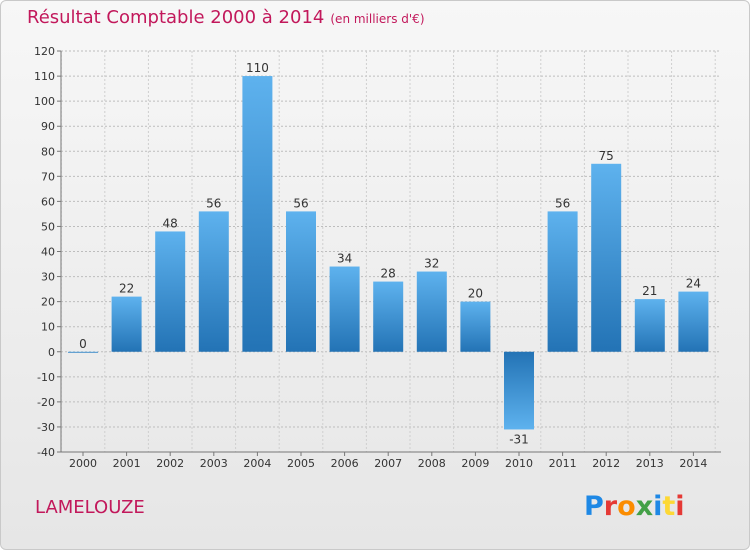 Image resolution: width=750 pixels, height=550 pixels. I want to click on x-tick-label: 2011, so click(563, 463).